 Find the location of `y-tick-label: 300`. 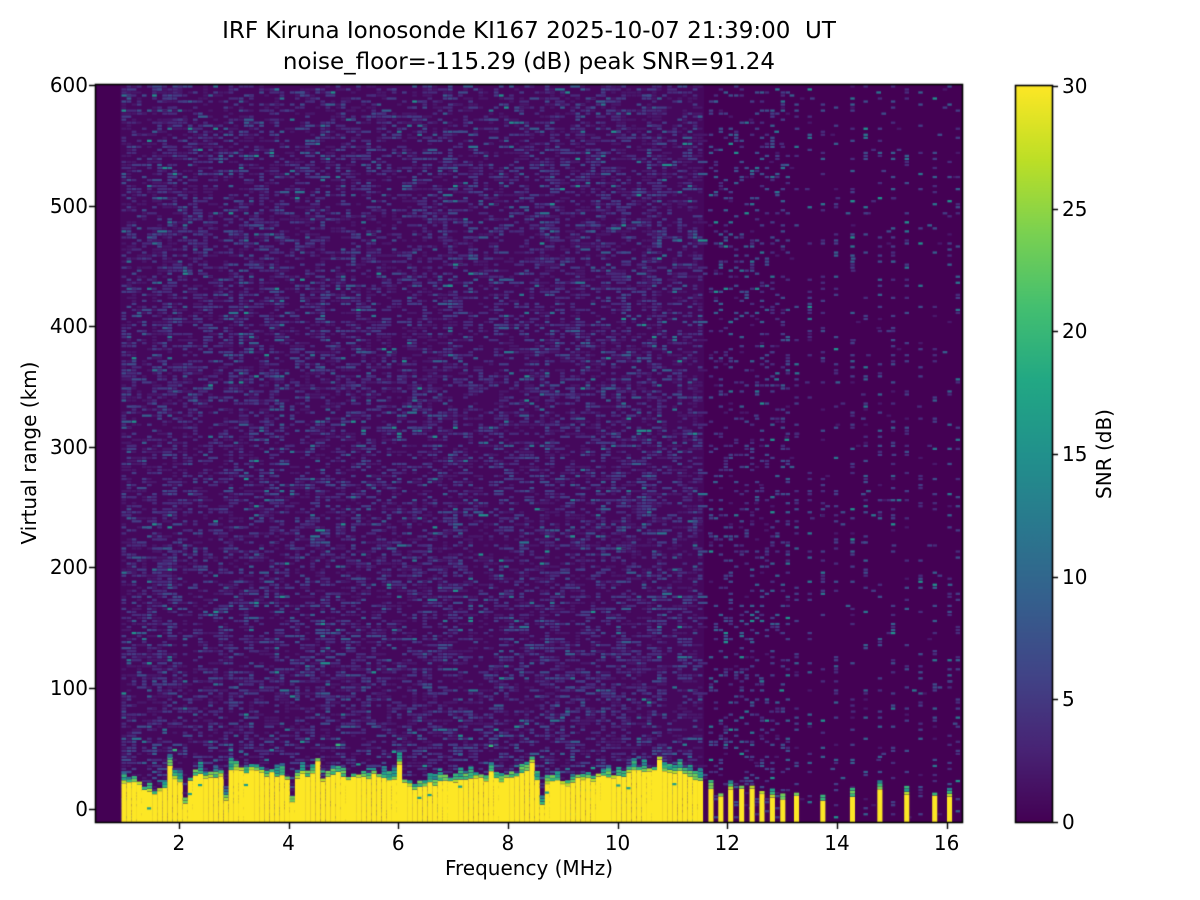

y-tick-label: 300 is located at coordinates (68, 446).